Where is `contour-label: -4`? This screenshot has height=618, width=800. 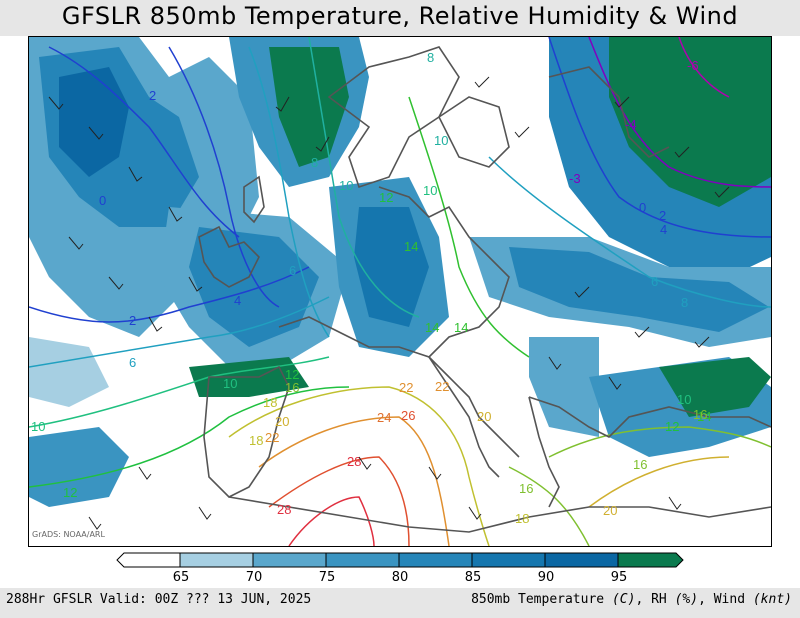 contour-label: -4 is located at coordinates (631, 124).